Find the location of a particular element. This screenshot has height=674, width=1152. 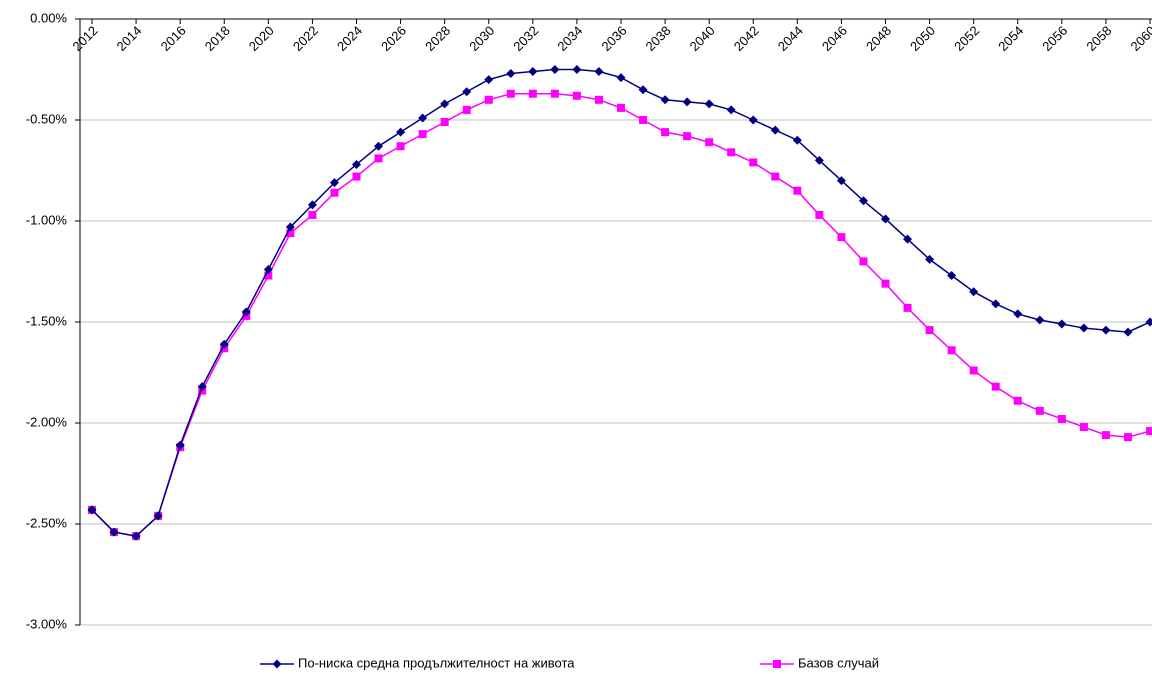

x-tick-label: 2044 is located at coordinates (790, 38).